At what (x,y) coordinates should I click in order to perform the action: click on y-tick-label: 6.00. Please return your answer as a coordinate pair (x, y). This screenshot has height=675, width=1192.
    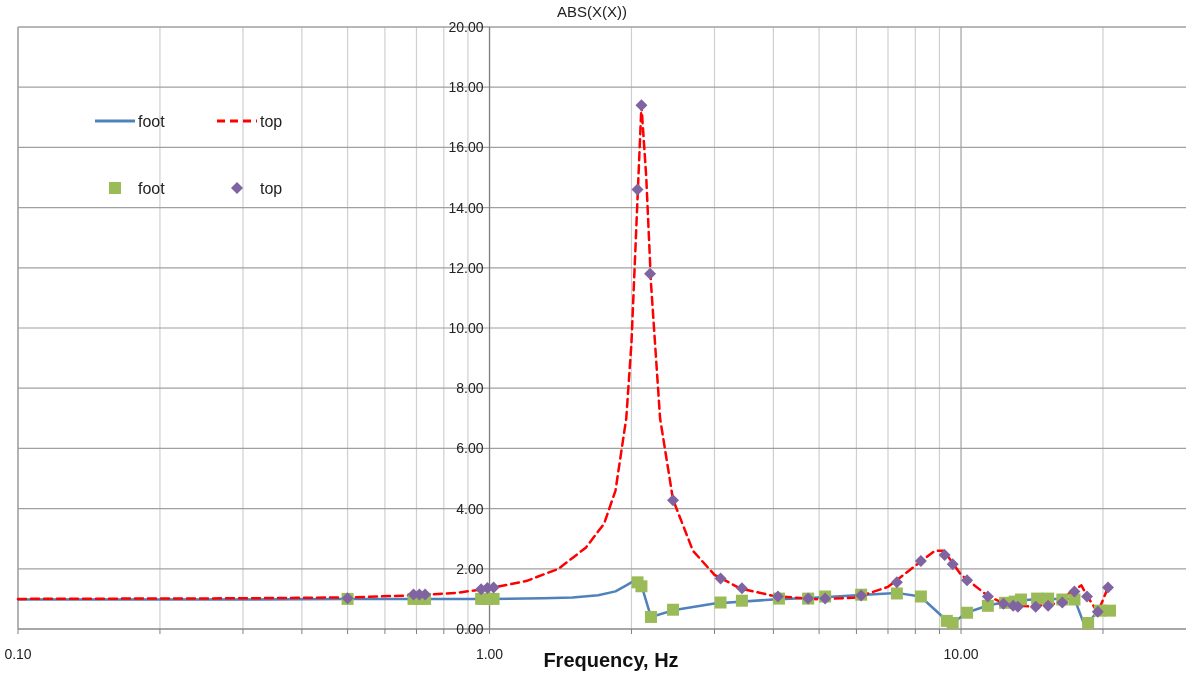
    Looking at the image, I should click on (470, 448).